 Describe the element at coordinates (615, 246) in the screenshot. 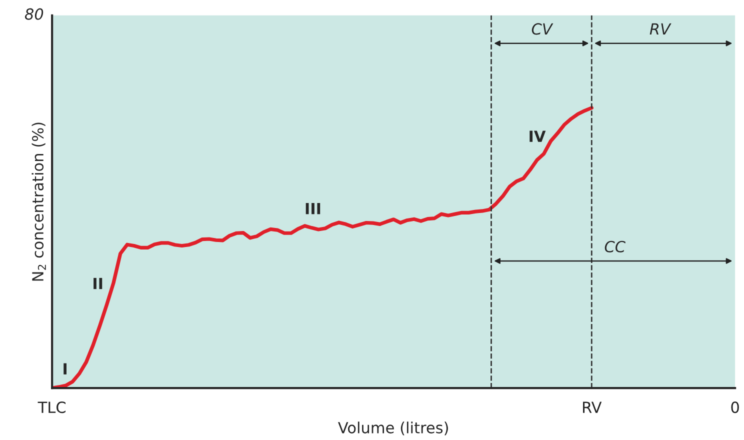

I see `annotation: CC` at that location.